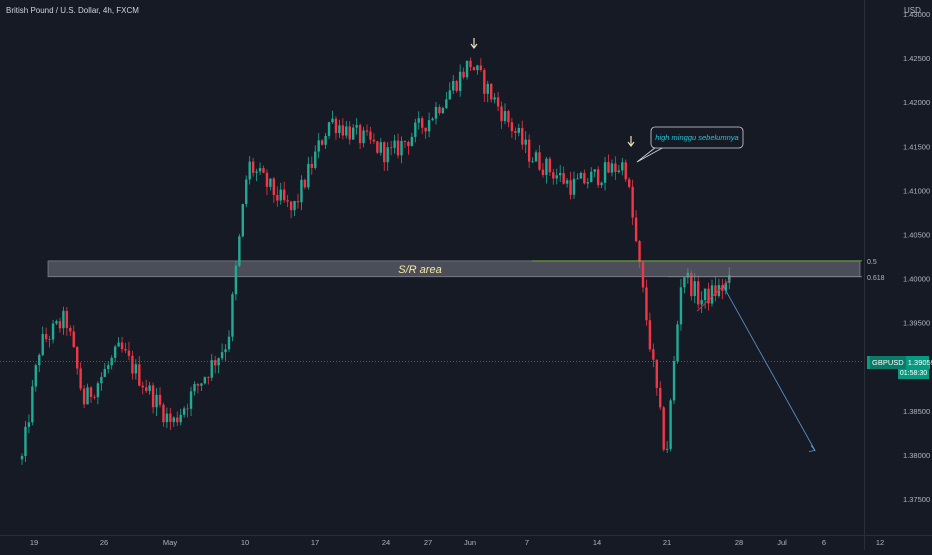  What do you see at coordinates (912, 10) in the screenshot?
I see `currency-label: USD` at bounding box center [912, 10].